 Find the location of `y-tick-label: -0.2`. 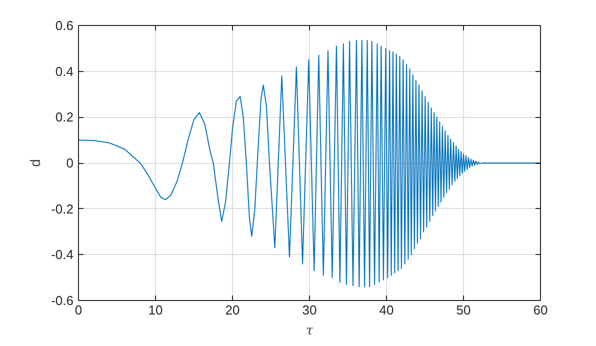

y-tick-label: -0.2 is located at coordinates (62, 208).